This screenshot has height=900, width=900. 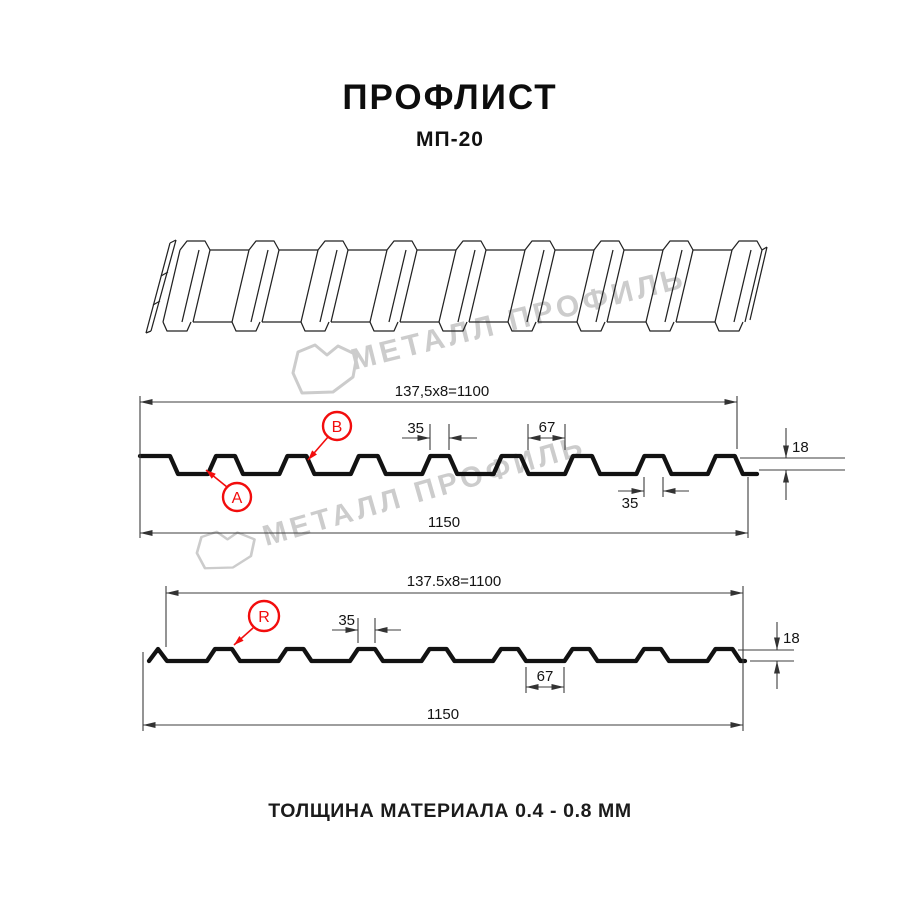 What do you see at coordinates (630, 503) in the screenshot?
I see `dim-label-rib-bottom-width: 35` at bounding box center [630, 503].